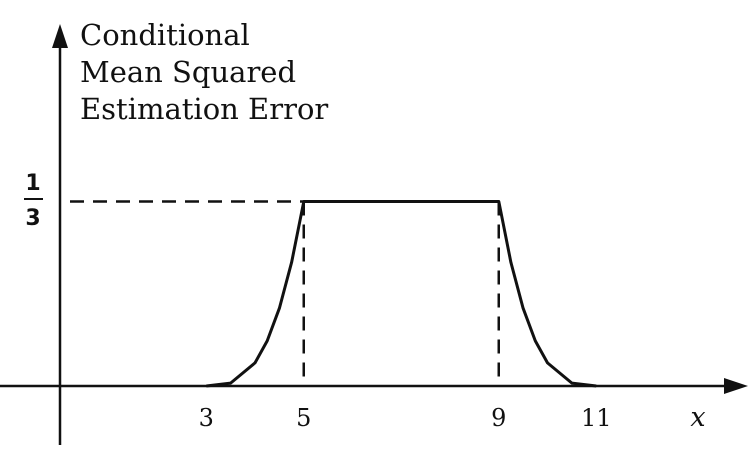  I want to click on x-tick-label: 5, so click(303, 418).